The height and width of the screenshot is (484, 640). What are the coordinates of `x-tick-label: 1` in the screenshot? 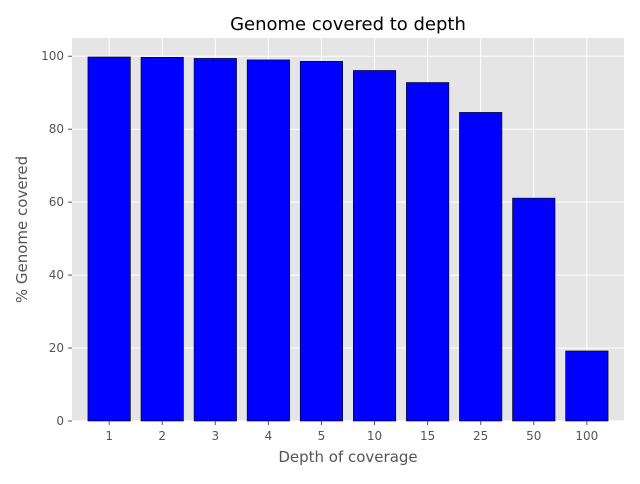 It's located at (109, 436).